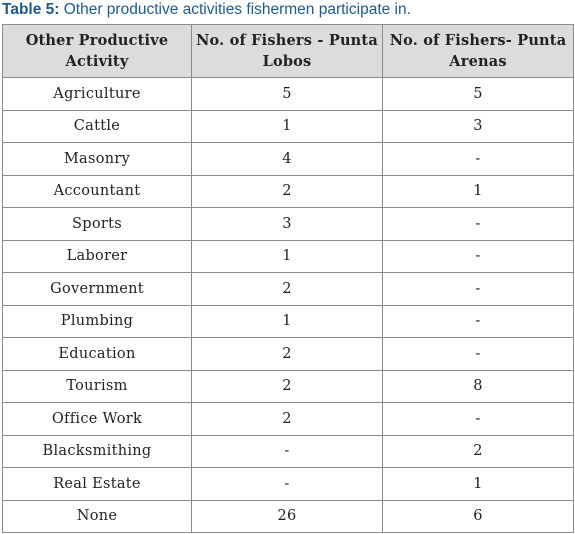 The height and width of the screenshot is (534, 575). I want to click on table-row: Masonry 4-, so click(288, 159).